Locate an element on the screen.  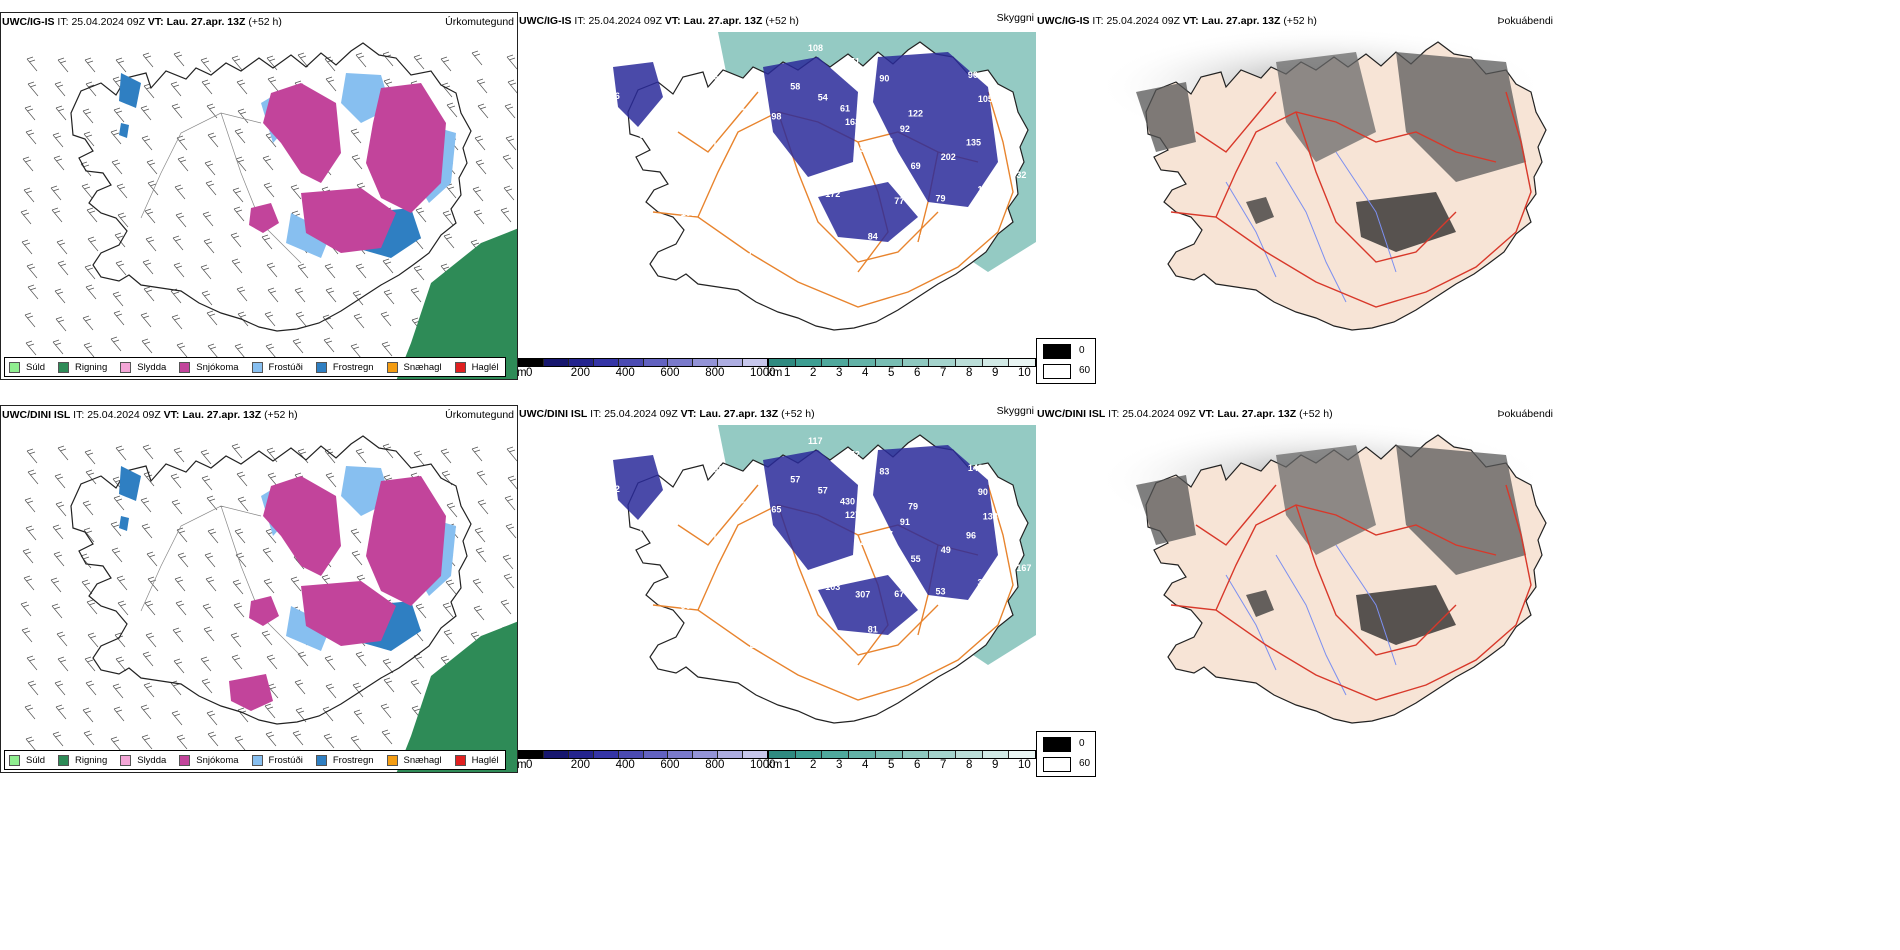
cloud-base-label: 36 is located at coordinates (713, 77).